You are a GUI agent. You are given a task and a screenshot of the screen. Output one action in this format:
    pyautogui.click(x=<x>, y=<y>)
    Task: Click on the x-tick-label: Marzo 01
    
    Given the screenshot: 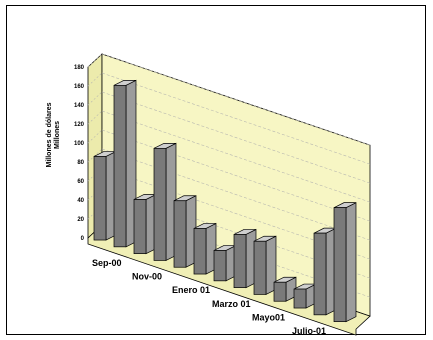 What is the action you would take?
    pyautogui.click(x=231, y=304)
    